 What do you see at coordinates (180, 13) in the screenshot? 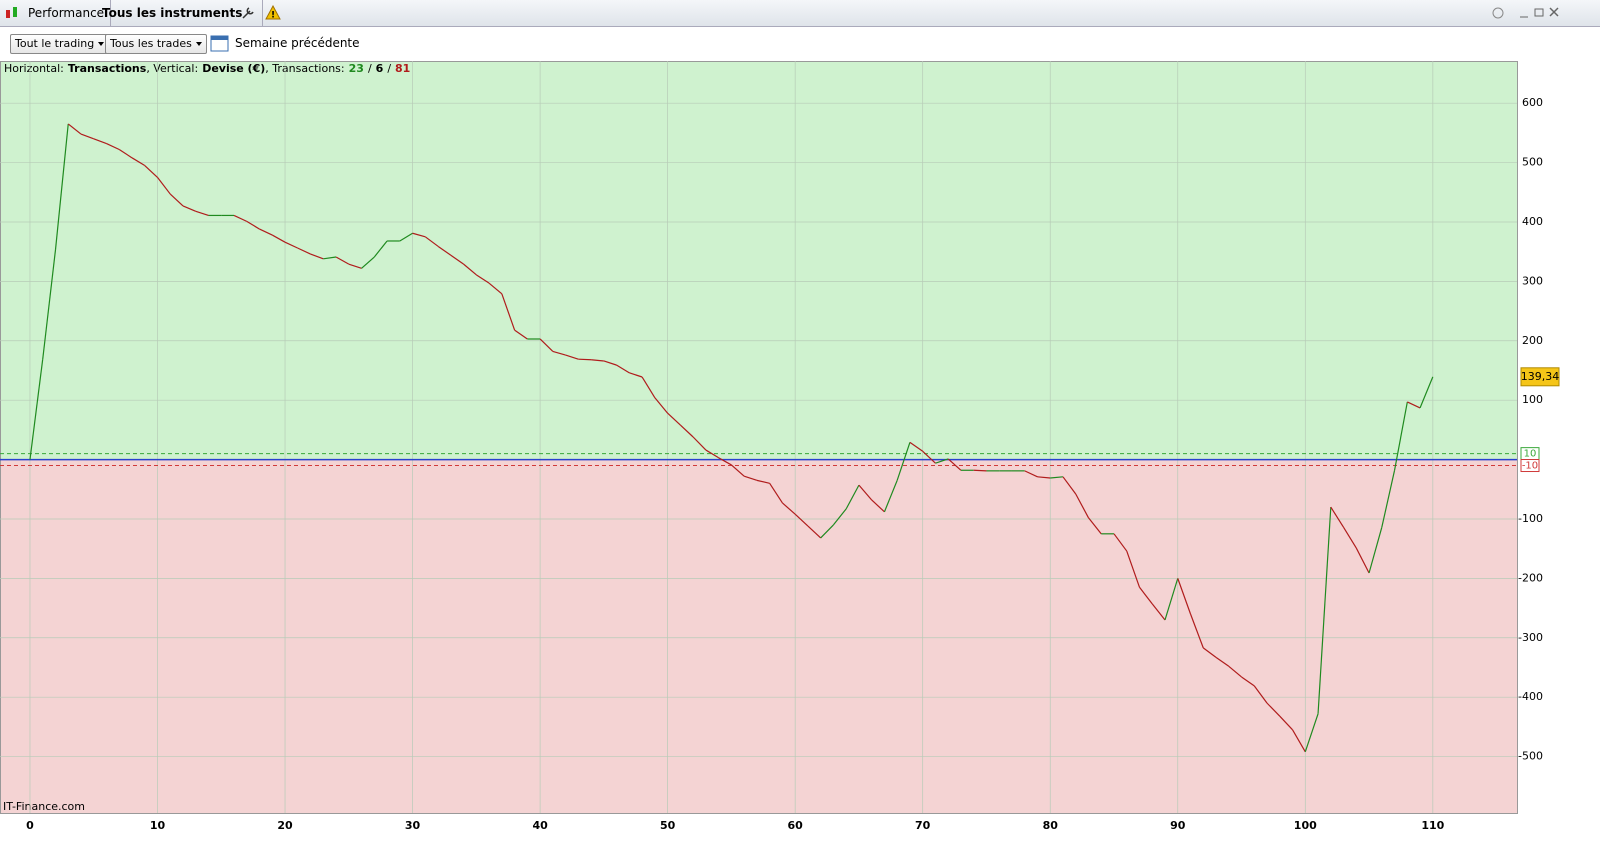
I see `instrument-select: Tous les instruments` at bounding box center [180, 13].